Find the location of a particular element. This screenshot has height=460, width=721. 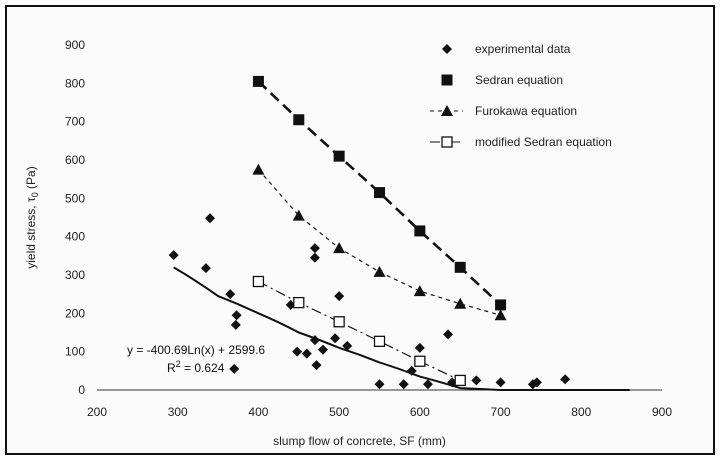

legend-label-furokawa-equation: Furokawa equation is located at coordinates (526, 111).